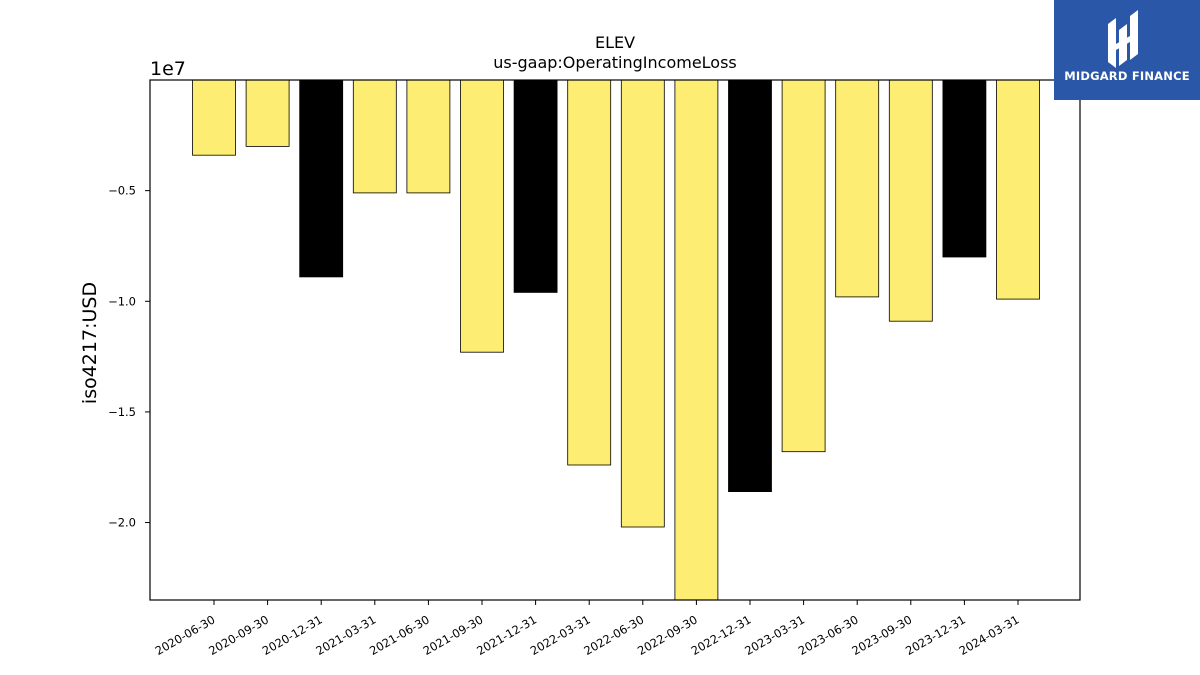 Image resolution: width=1200 pixels, height=675 pixels. Describe the element at coordinates (721, 635) in the screenshot. I see `x-tick-label: 2022-12-31` at that location.